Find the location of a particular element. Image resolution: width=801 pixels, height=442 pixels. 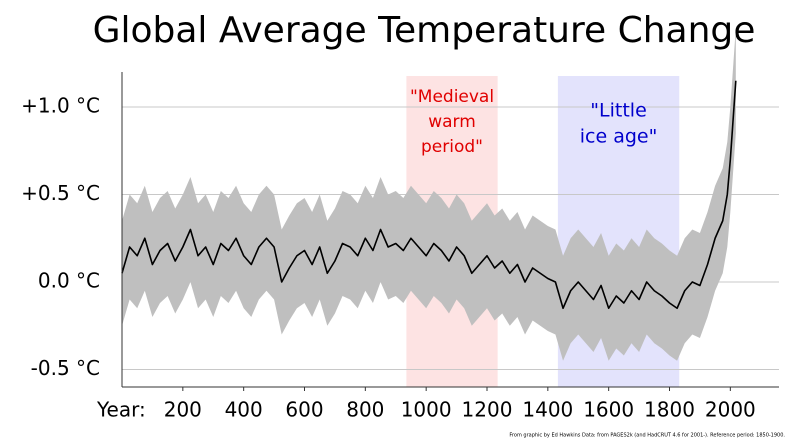

x-tick-label: 1000 is located at coordinates (426, 410).